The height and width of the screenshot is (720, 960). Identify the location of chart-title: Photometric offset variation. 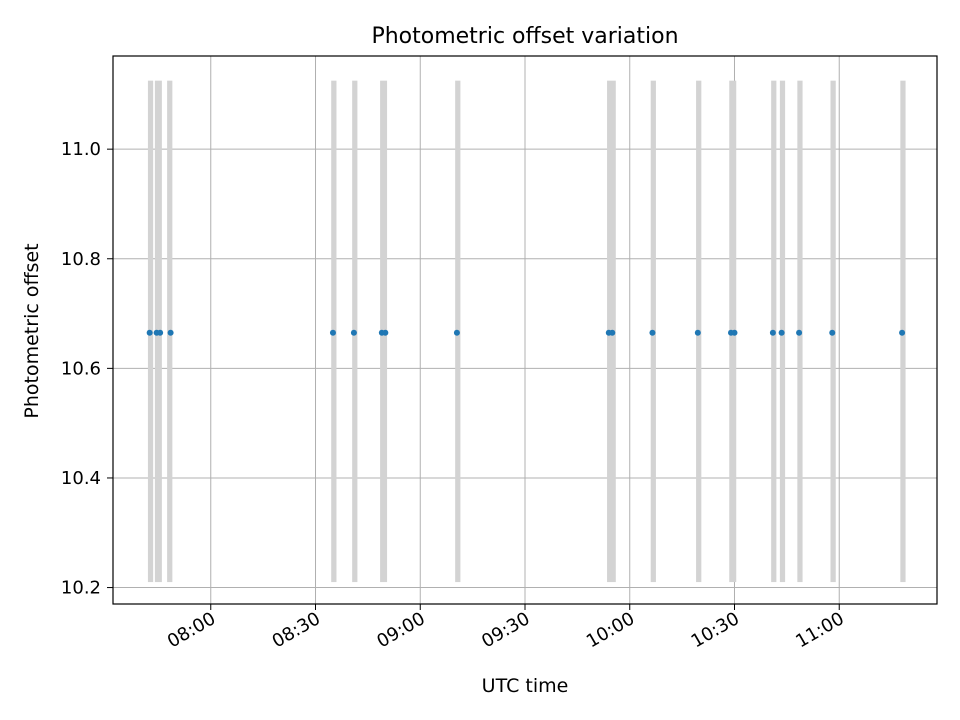
(524, 36).